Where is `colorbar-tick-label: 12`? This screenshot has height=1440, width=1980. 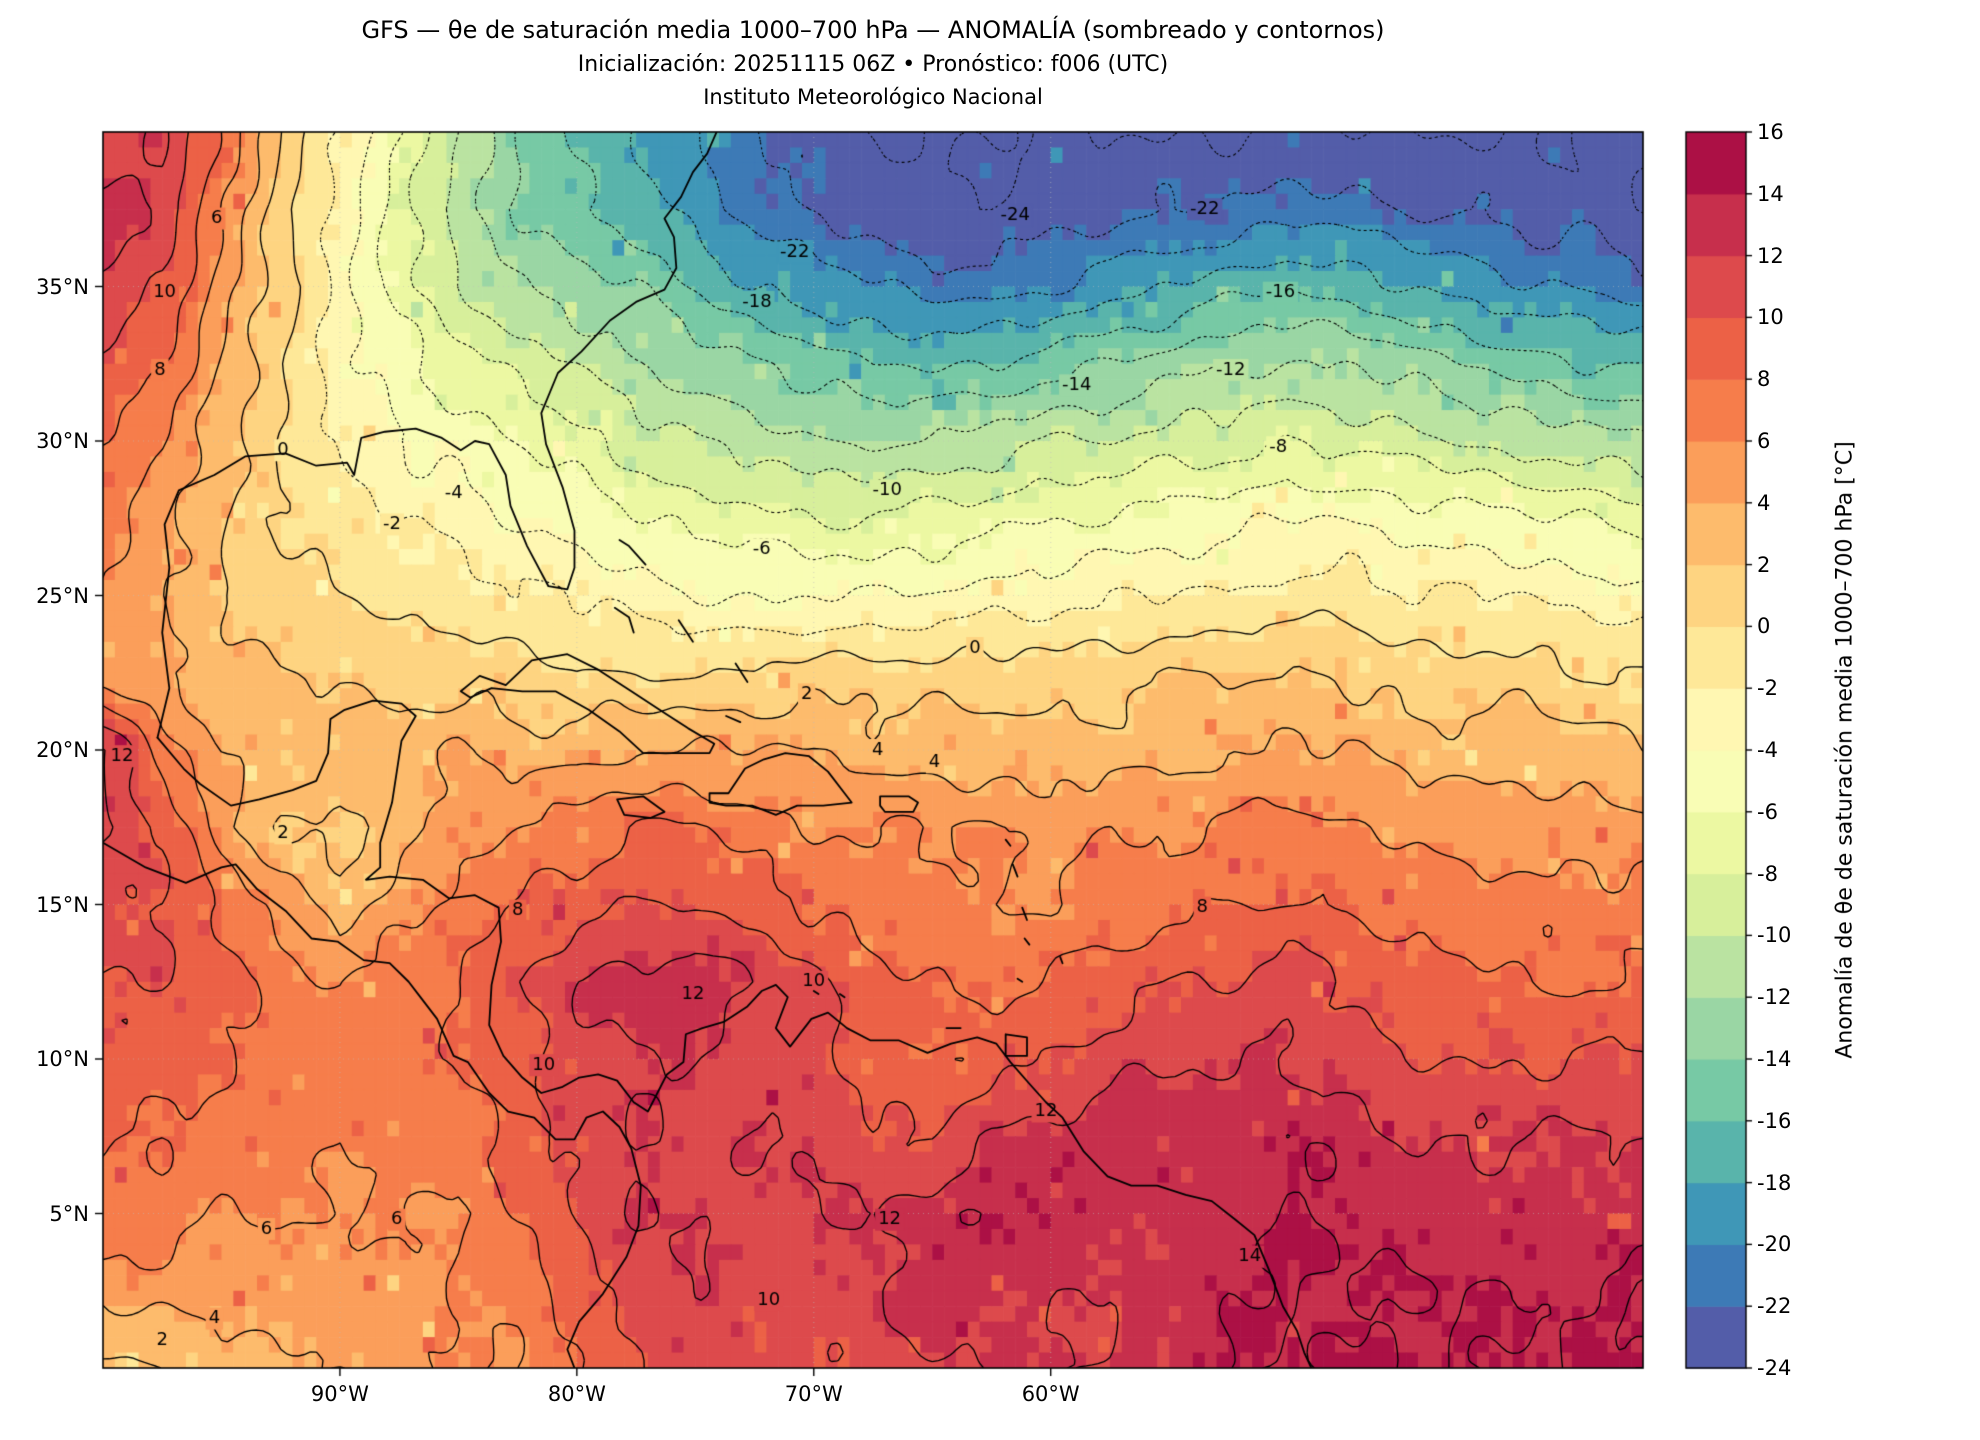 colorbar-tick-label: 12 is located at coordinates (1770, 255).